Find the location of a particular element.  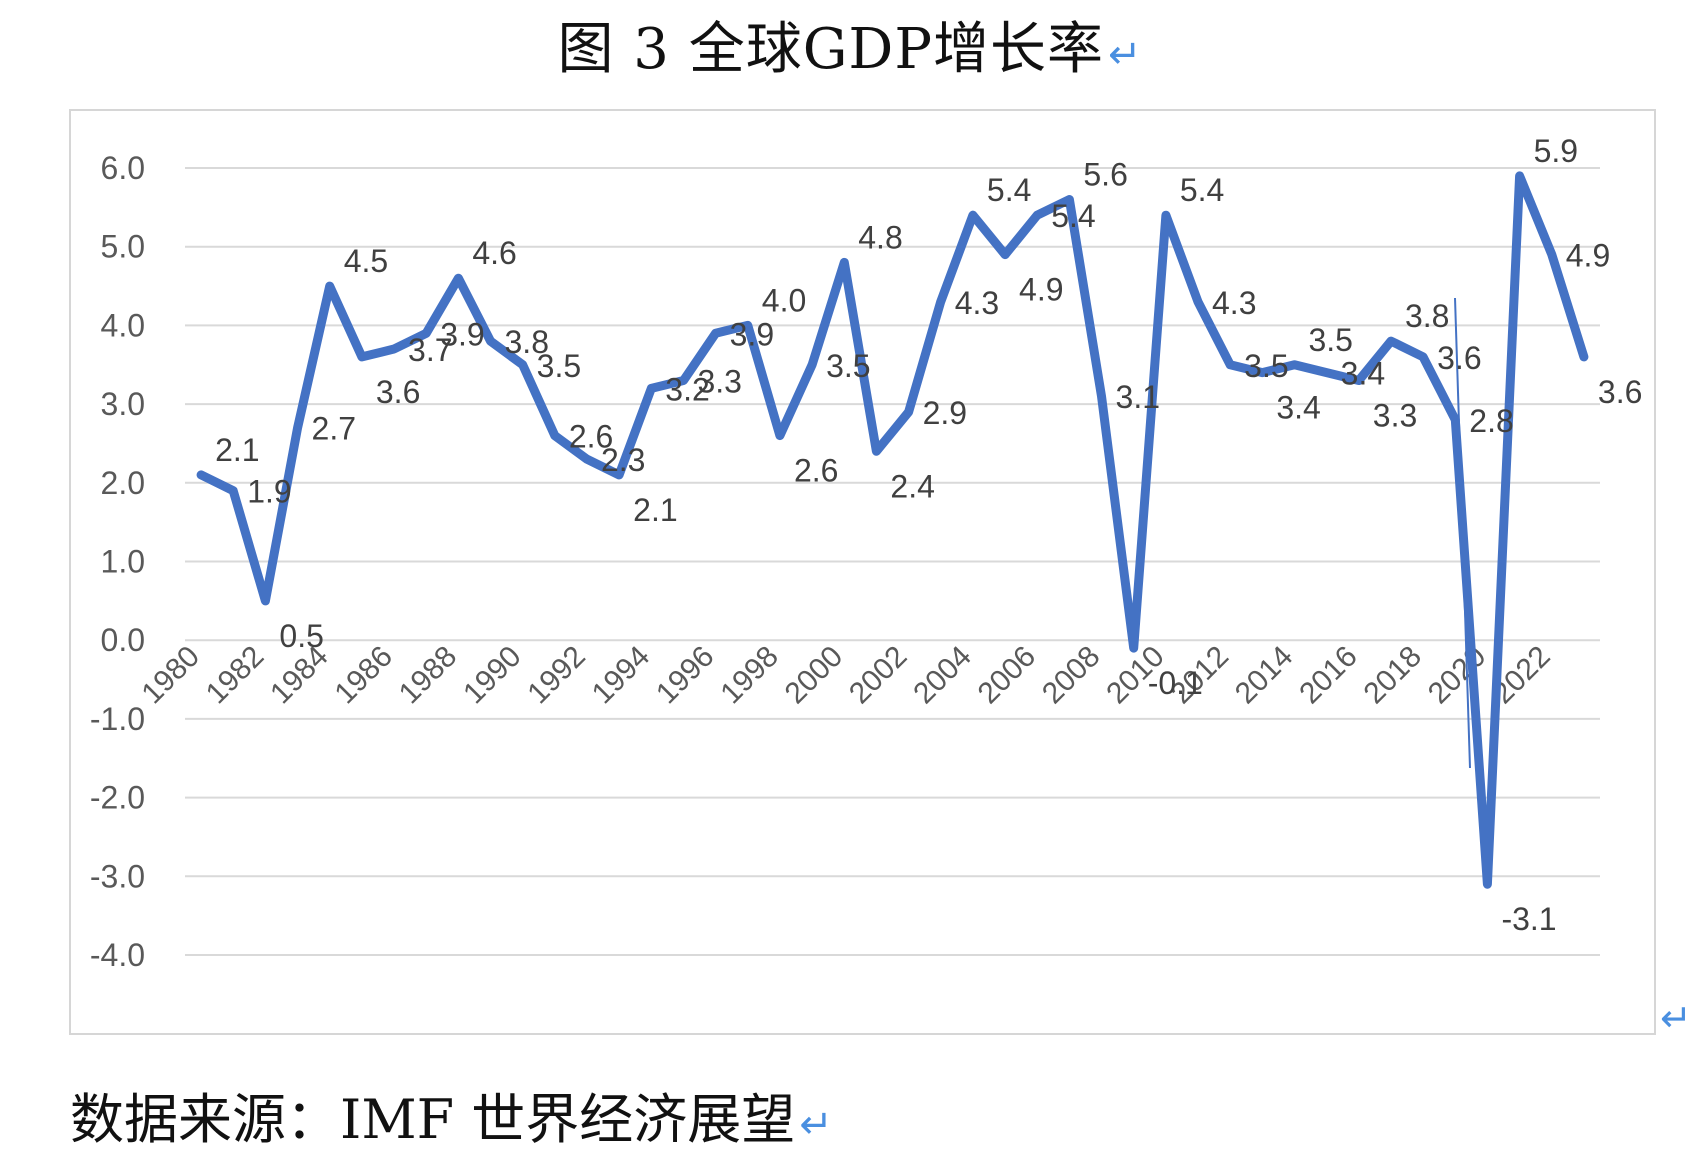

data-label: 2.7 is located at coordinates (334, 429).